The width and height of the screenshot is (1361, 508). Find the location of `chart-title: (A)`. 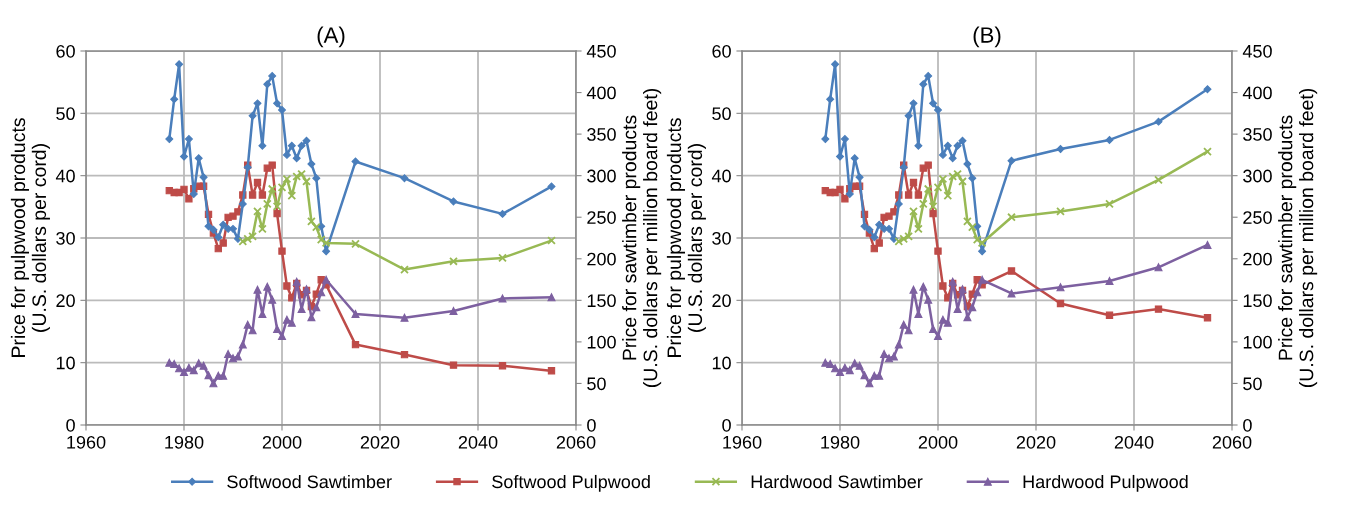

chart-title: (A) is located at coordinates (331, 37).